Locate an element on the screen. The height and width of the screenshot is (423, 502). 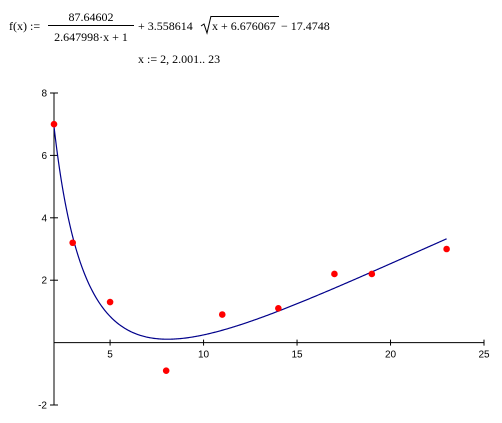
y-tick-label: 8 is located at coordinates (44, 94).